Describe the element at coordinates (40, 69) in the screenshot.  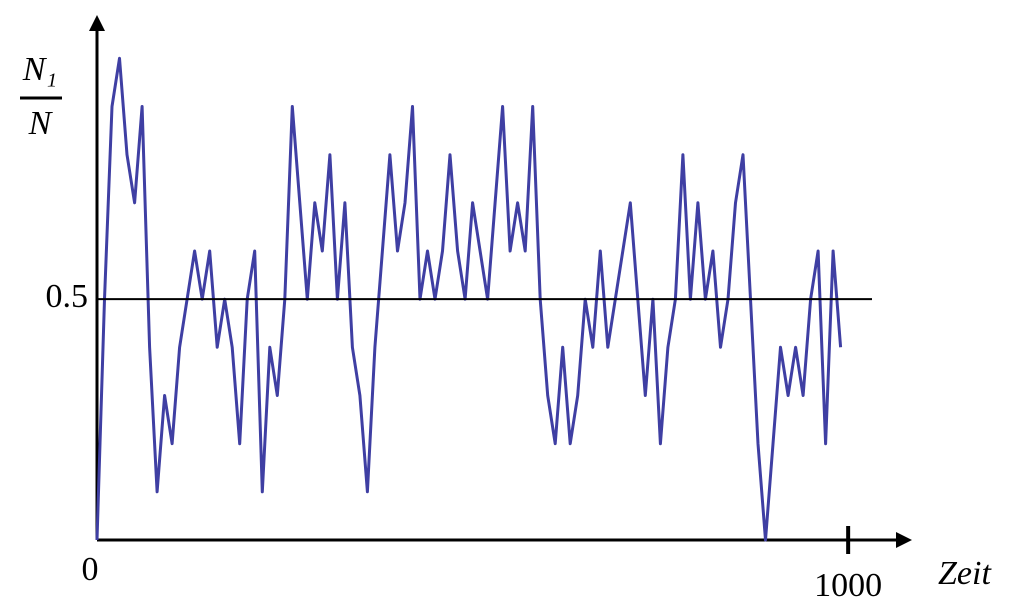
I see `y-label-numerator: N₁` at that location.